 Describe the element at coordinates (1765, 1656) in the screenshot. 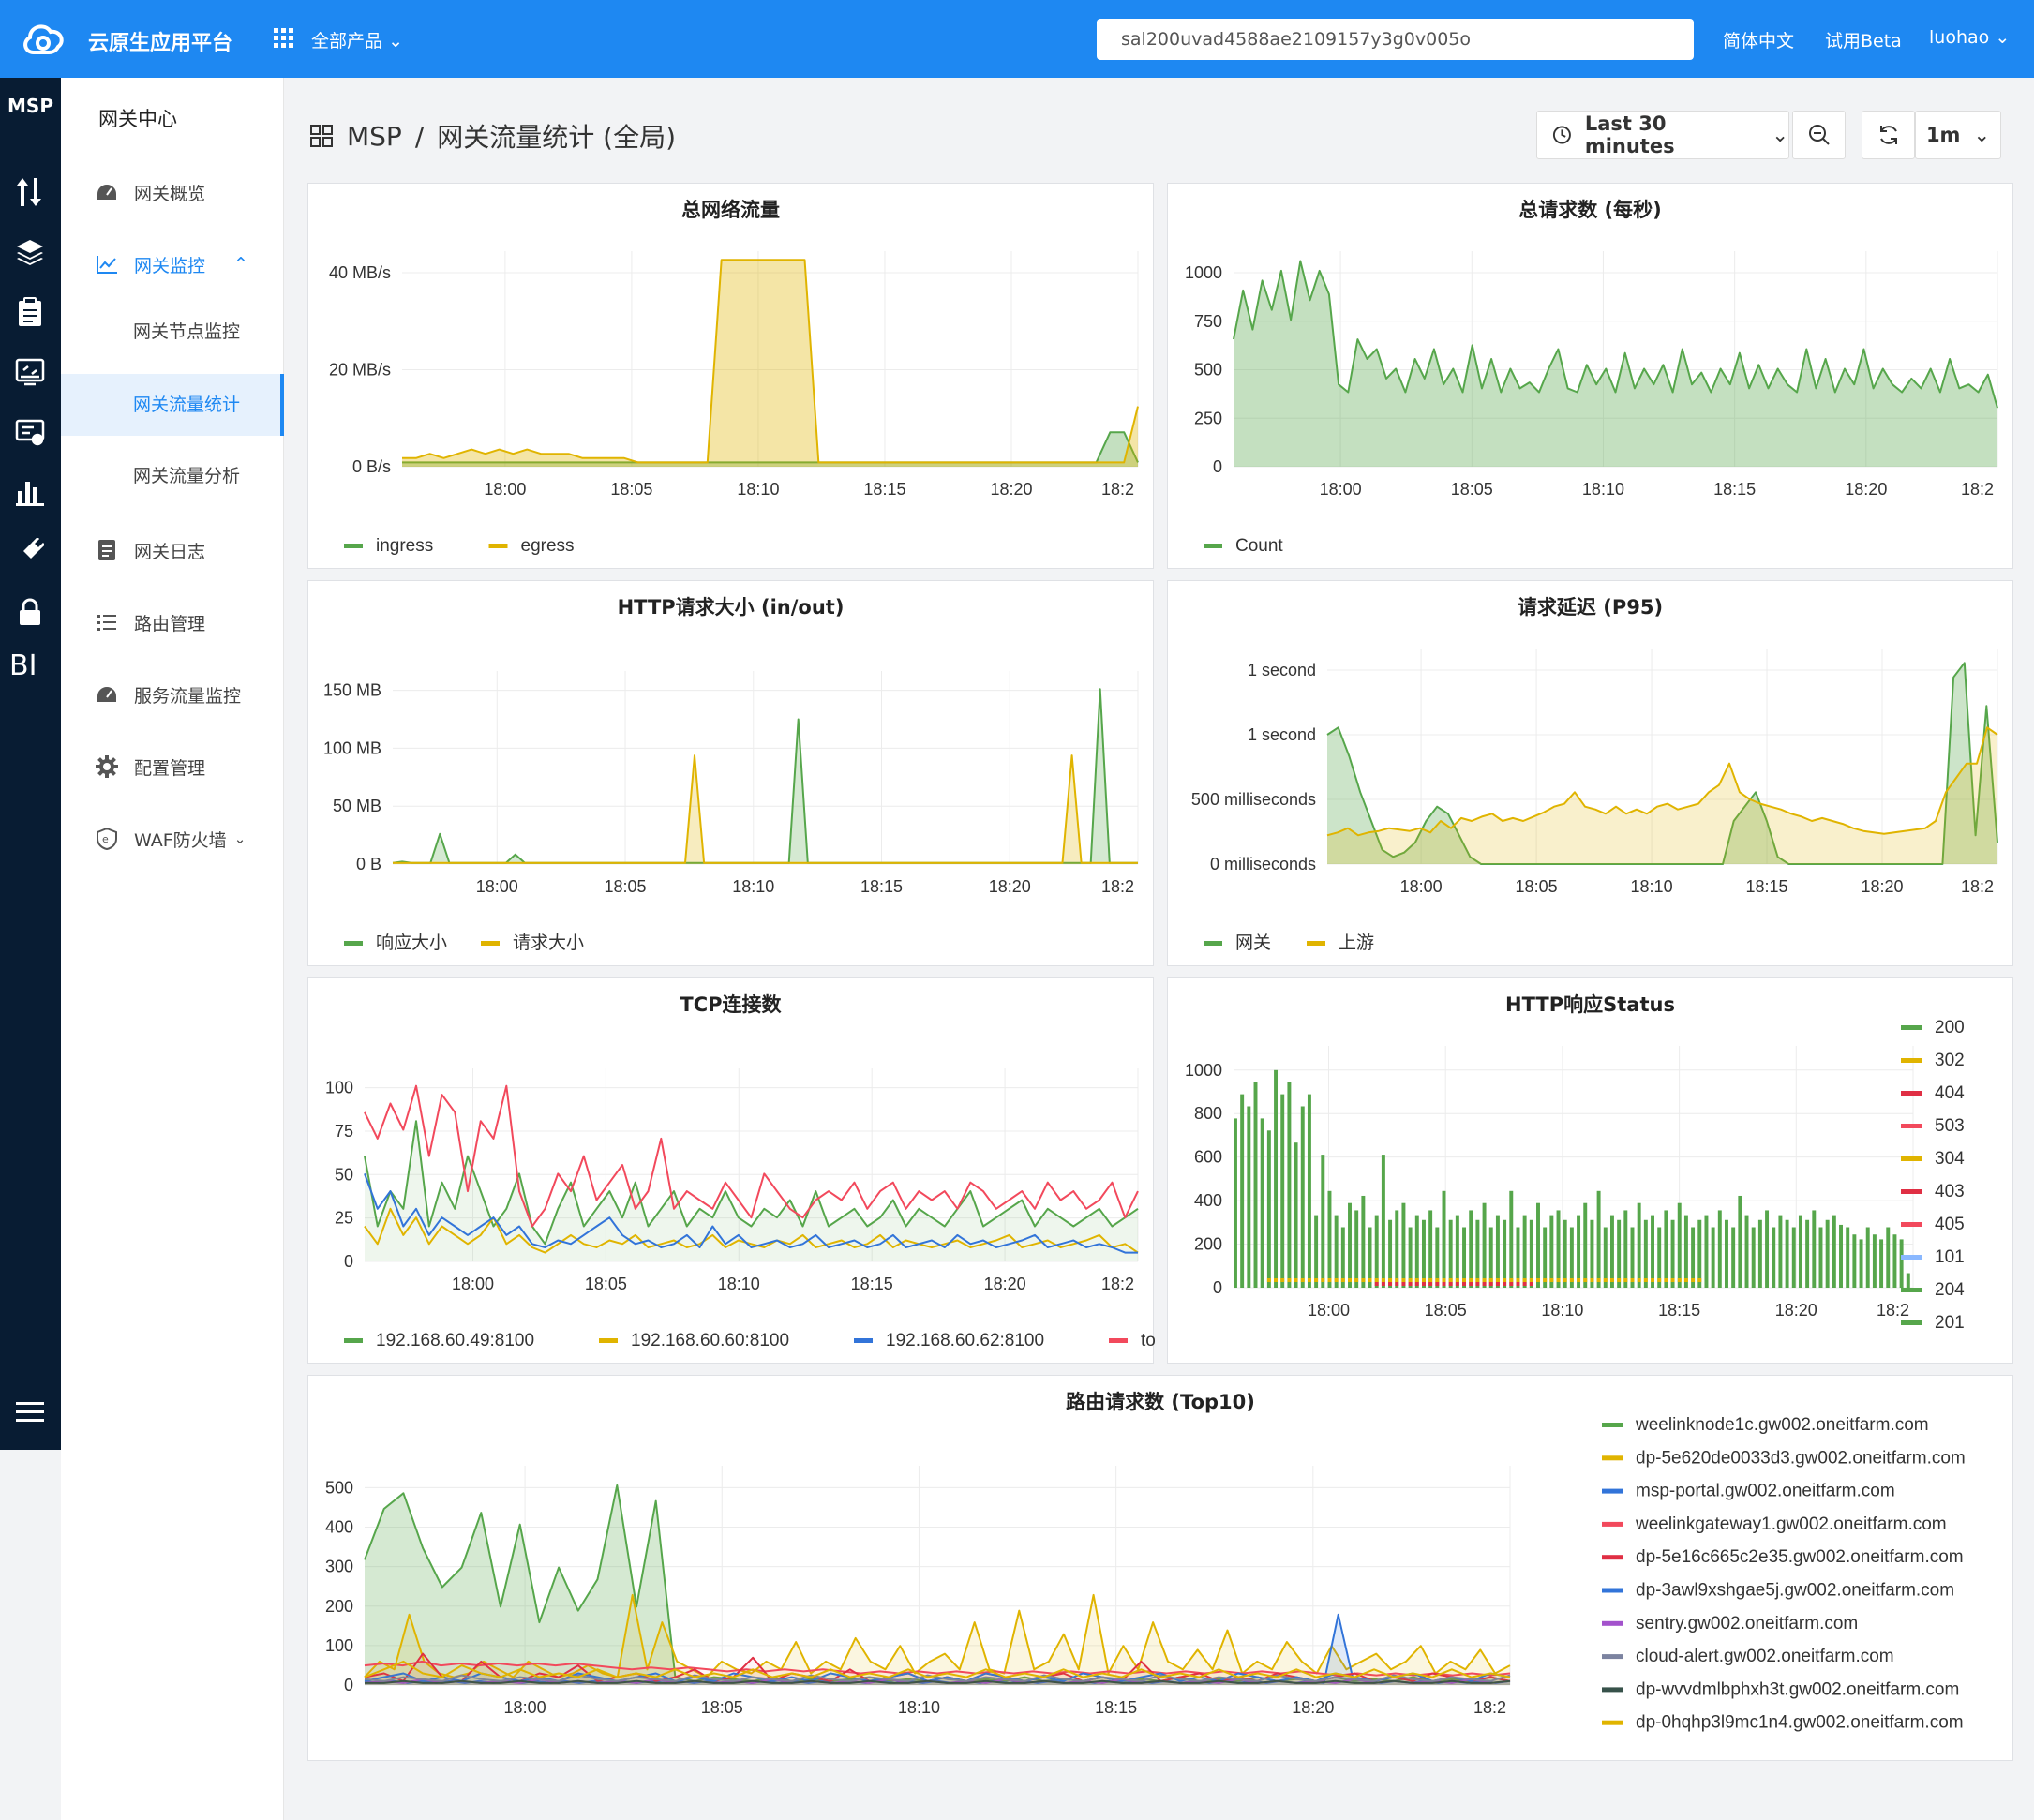

I see `legend-label: cloud-alert.gw002.oneitfarm.com` at that location.